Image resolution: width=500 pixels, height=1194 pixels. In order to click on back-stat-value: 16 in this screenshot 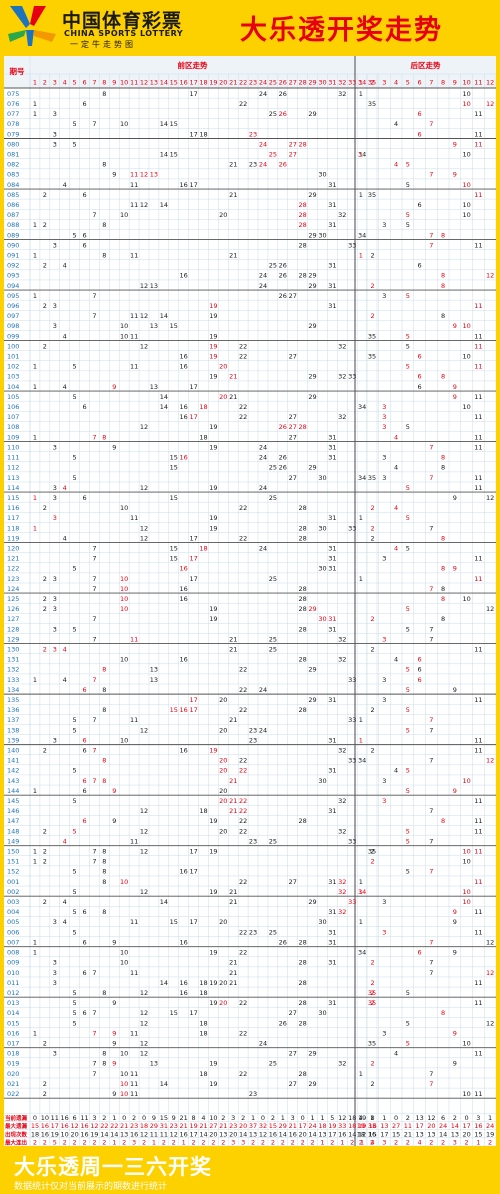, I will do `click(478, 1126)`.